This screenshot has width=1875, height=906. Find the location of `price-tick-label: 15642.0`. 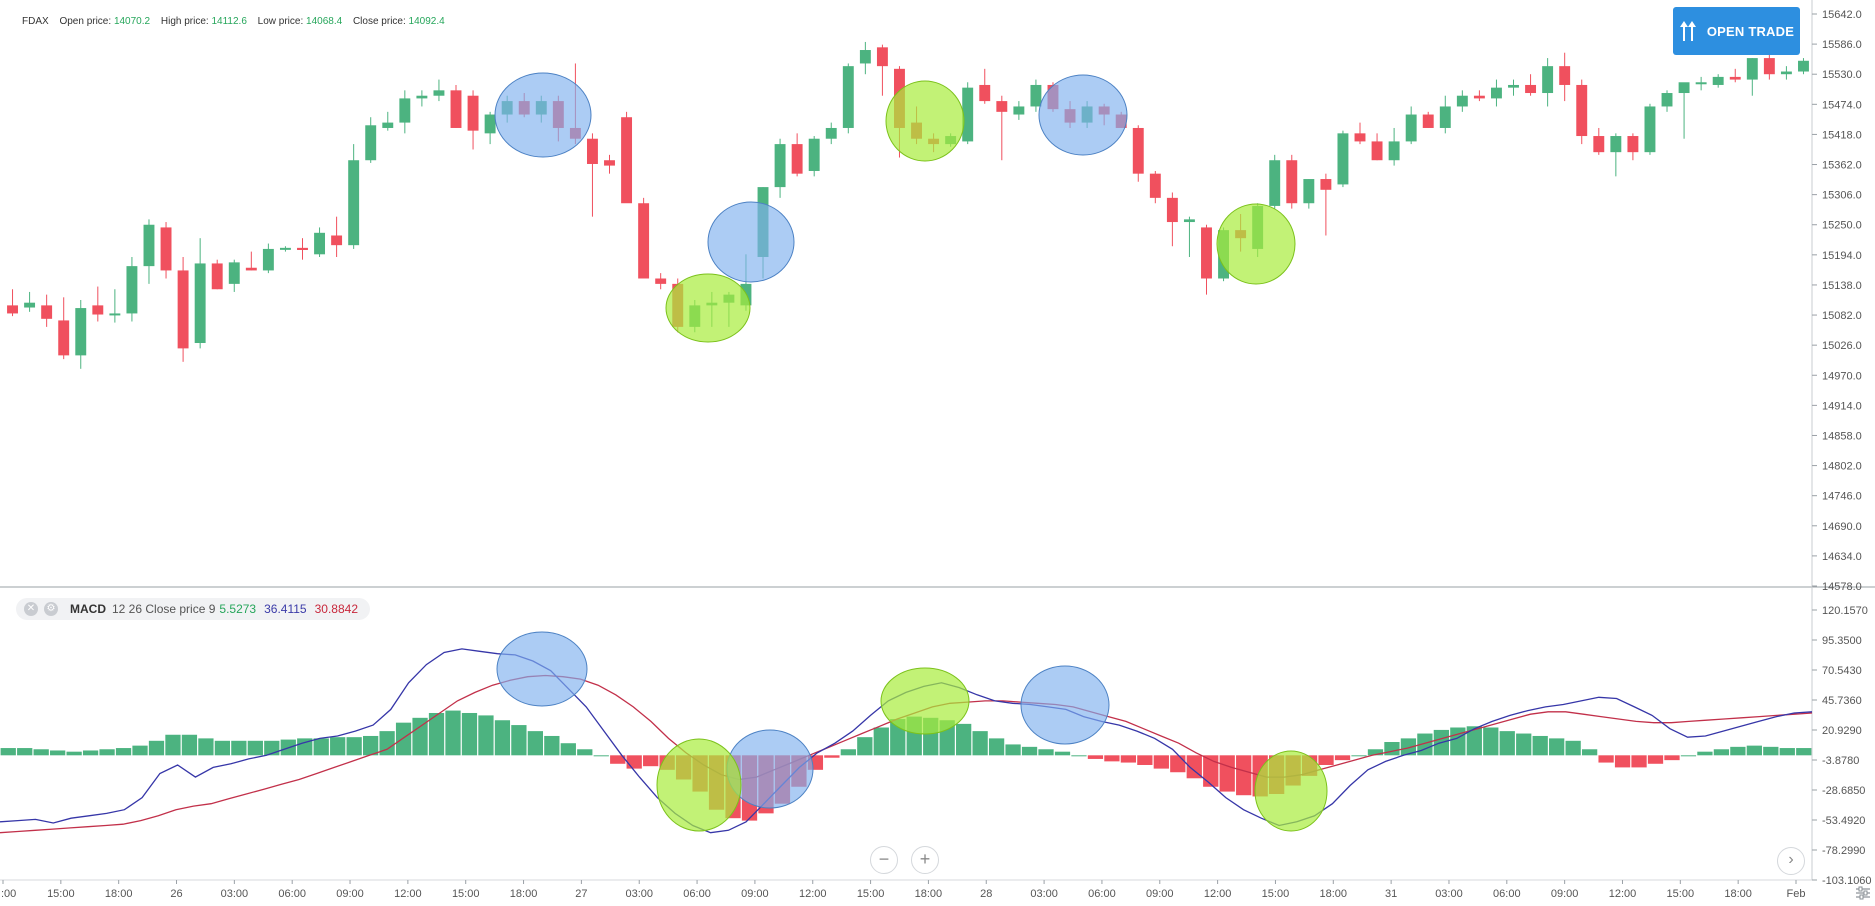

price-tick-label: 15642.0 is located at coordinates (1842, 15).